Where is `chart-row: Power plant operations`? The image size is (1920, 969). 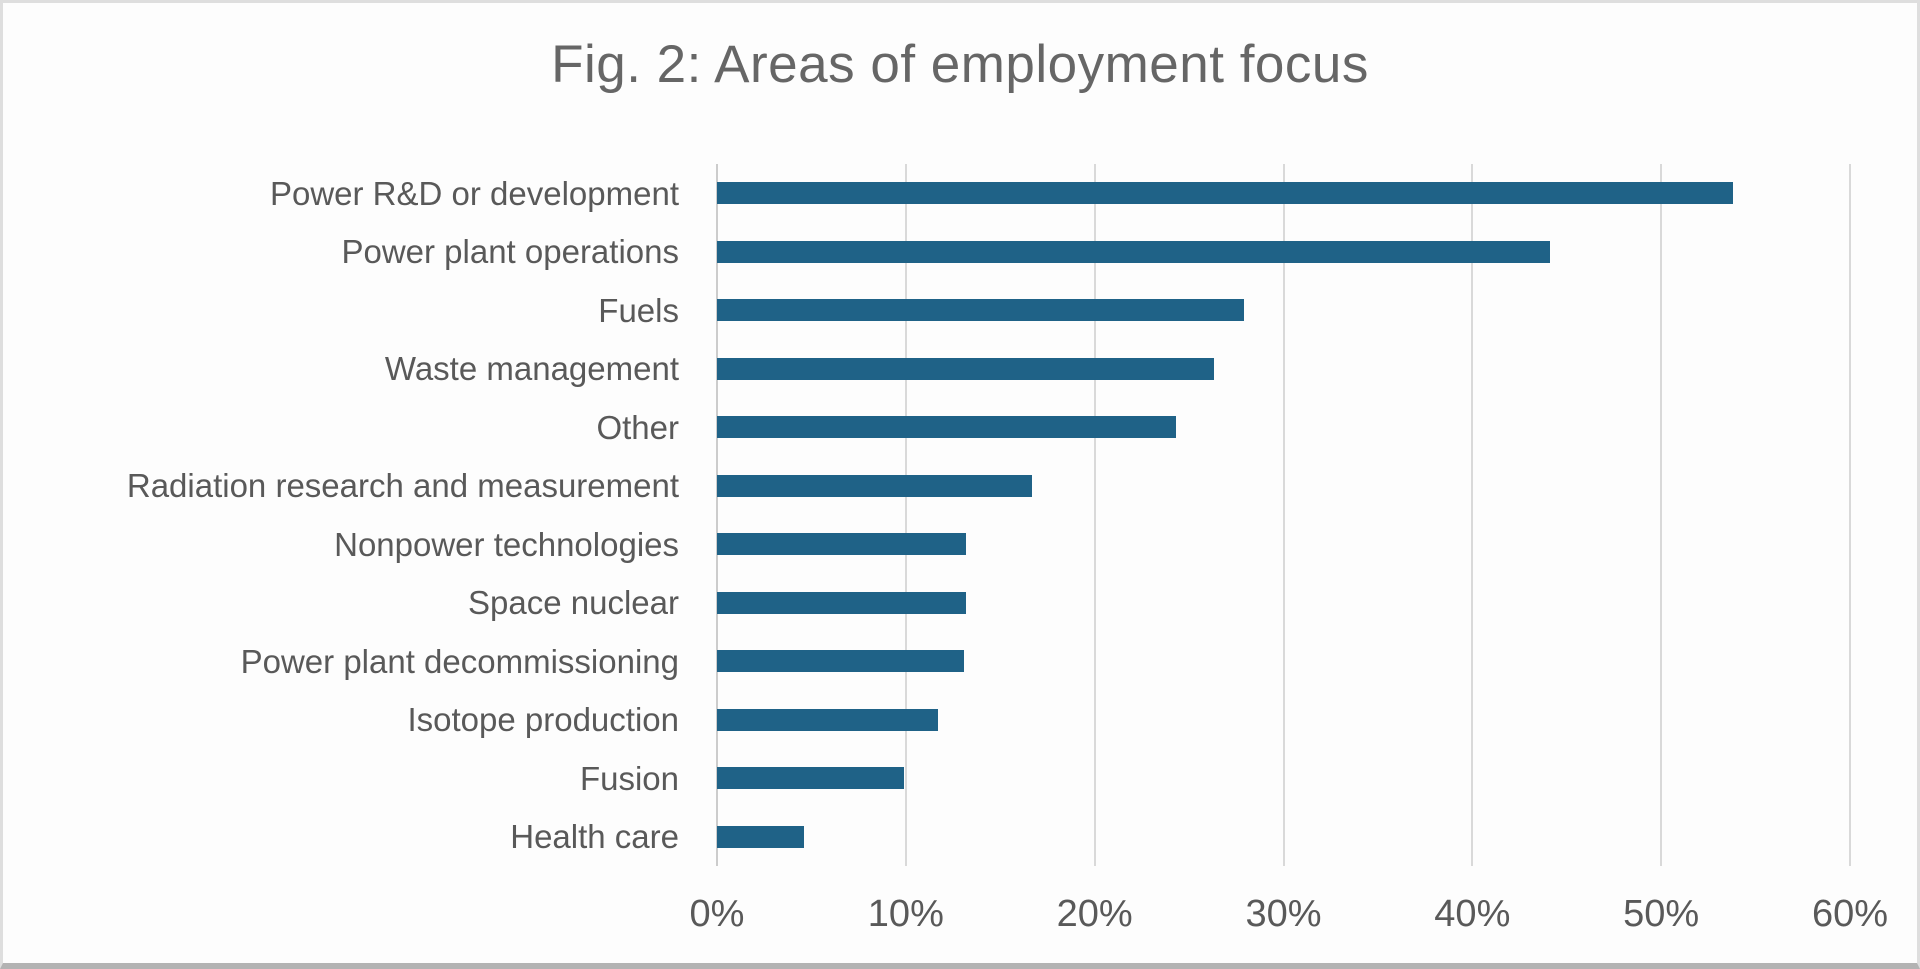 chart-row: Power plant operations is located at coordinates (926, 252).